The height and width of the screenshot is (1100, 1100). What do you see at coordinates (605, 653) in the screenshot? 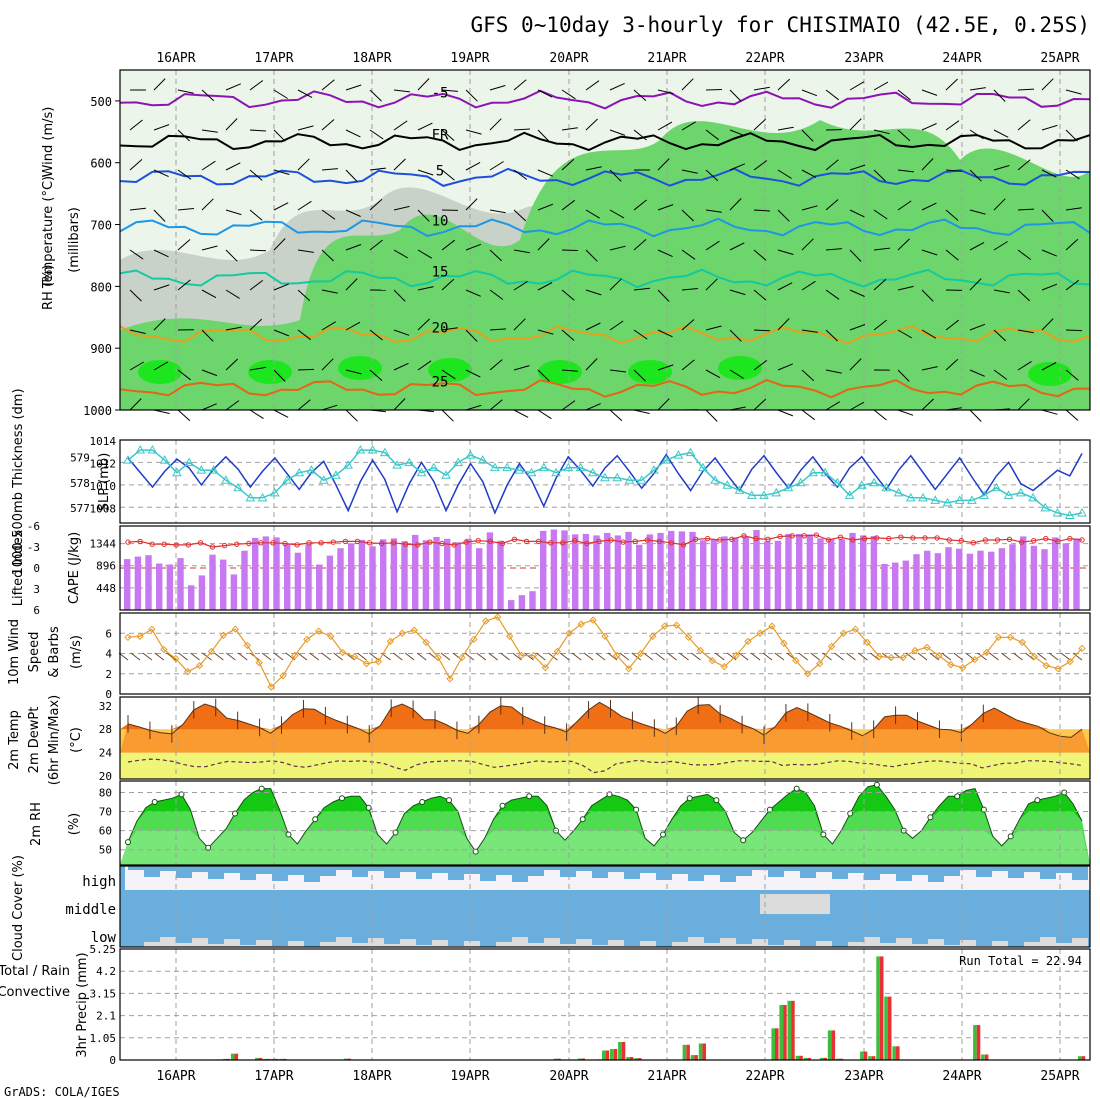
I see `wind-bg` at bounding box center [605, 653].